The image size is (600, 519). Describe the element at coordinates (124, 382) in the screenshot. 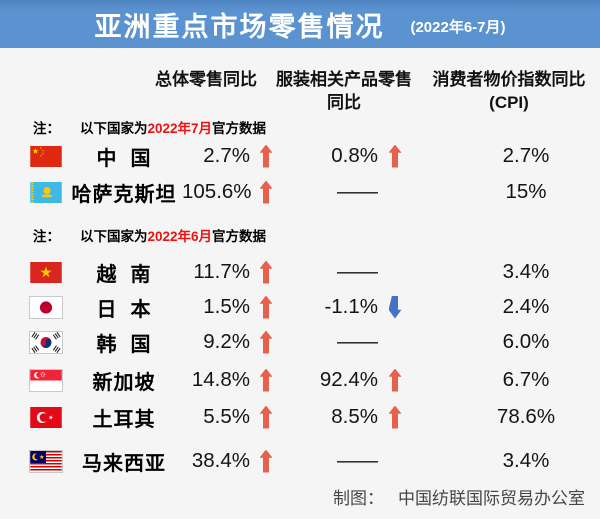

I see `country-name: 新加坡` at that location.